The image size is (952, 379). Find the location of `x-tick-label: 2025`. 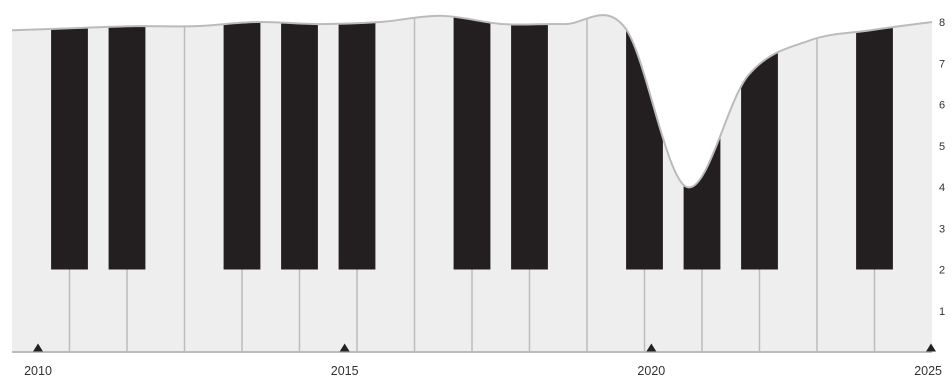

x-tick-label: 2025 is located at coordinates (928, 371).